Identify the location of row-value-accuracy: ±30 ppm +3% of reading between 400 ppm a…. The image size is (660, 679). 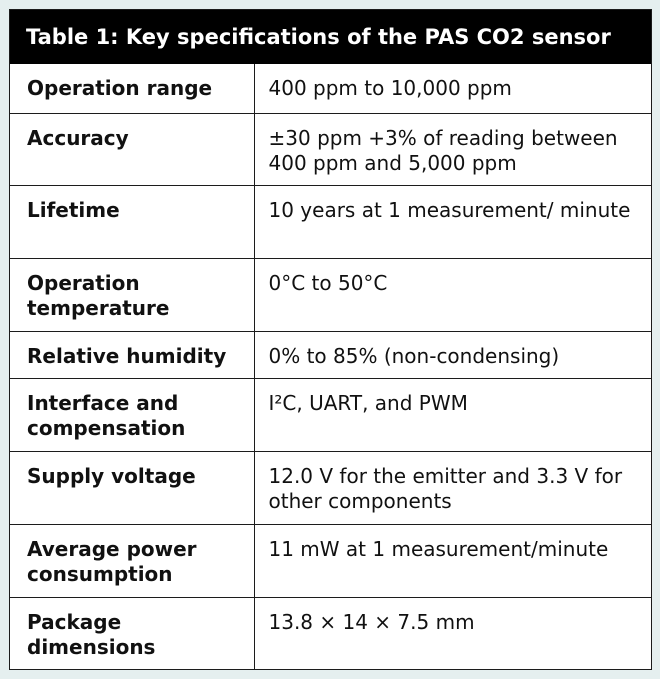
(452, 148).